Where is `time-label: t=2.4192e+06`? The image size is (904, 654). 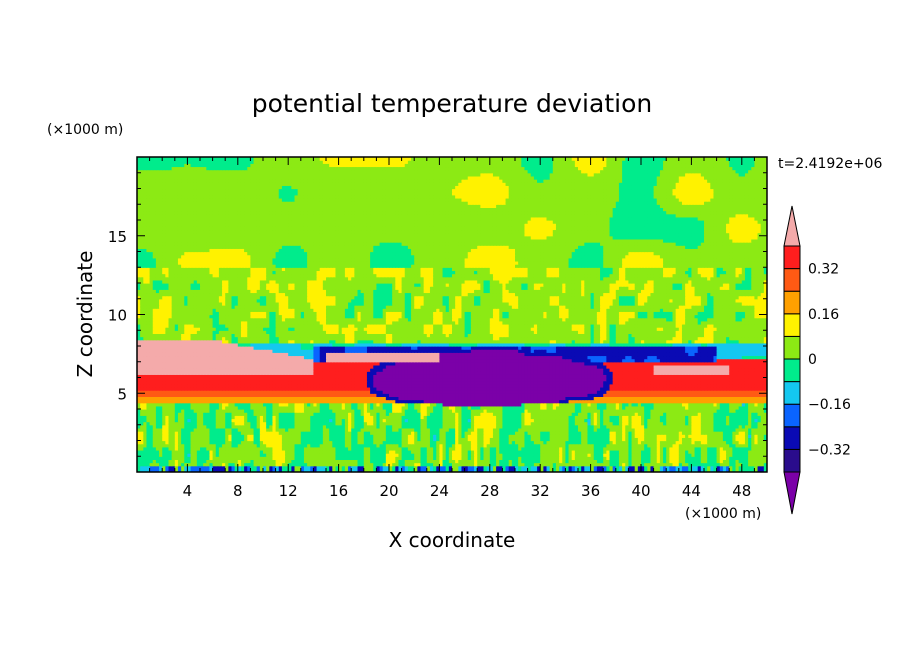 time-label: t=2.4192e+06 is located at coordinates (830, 164).